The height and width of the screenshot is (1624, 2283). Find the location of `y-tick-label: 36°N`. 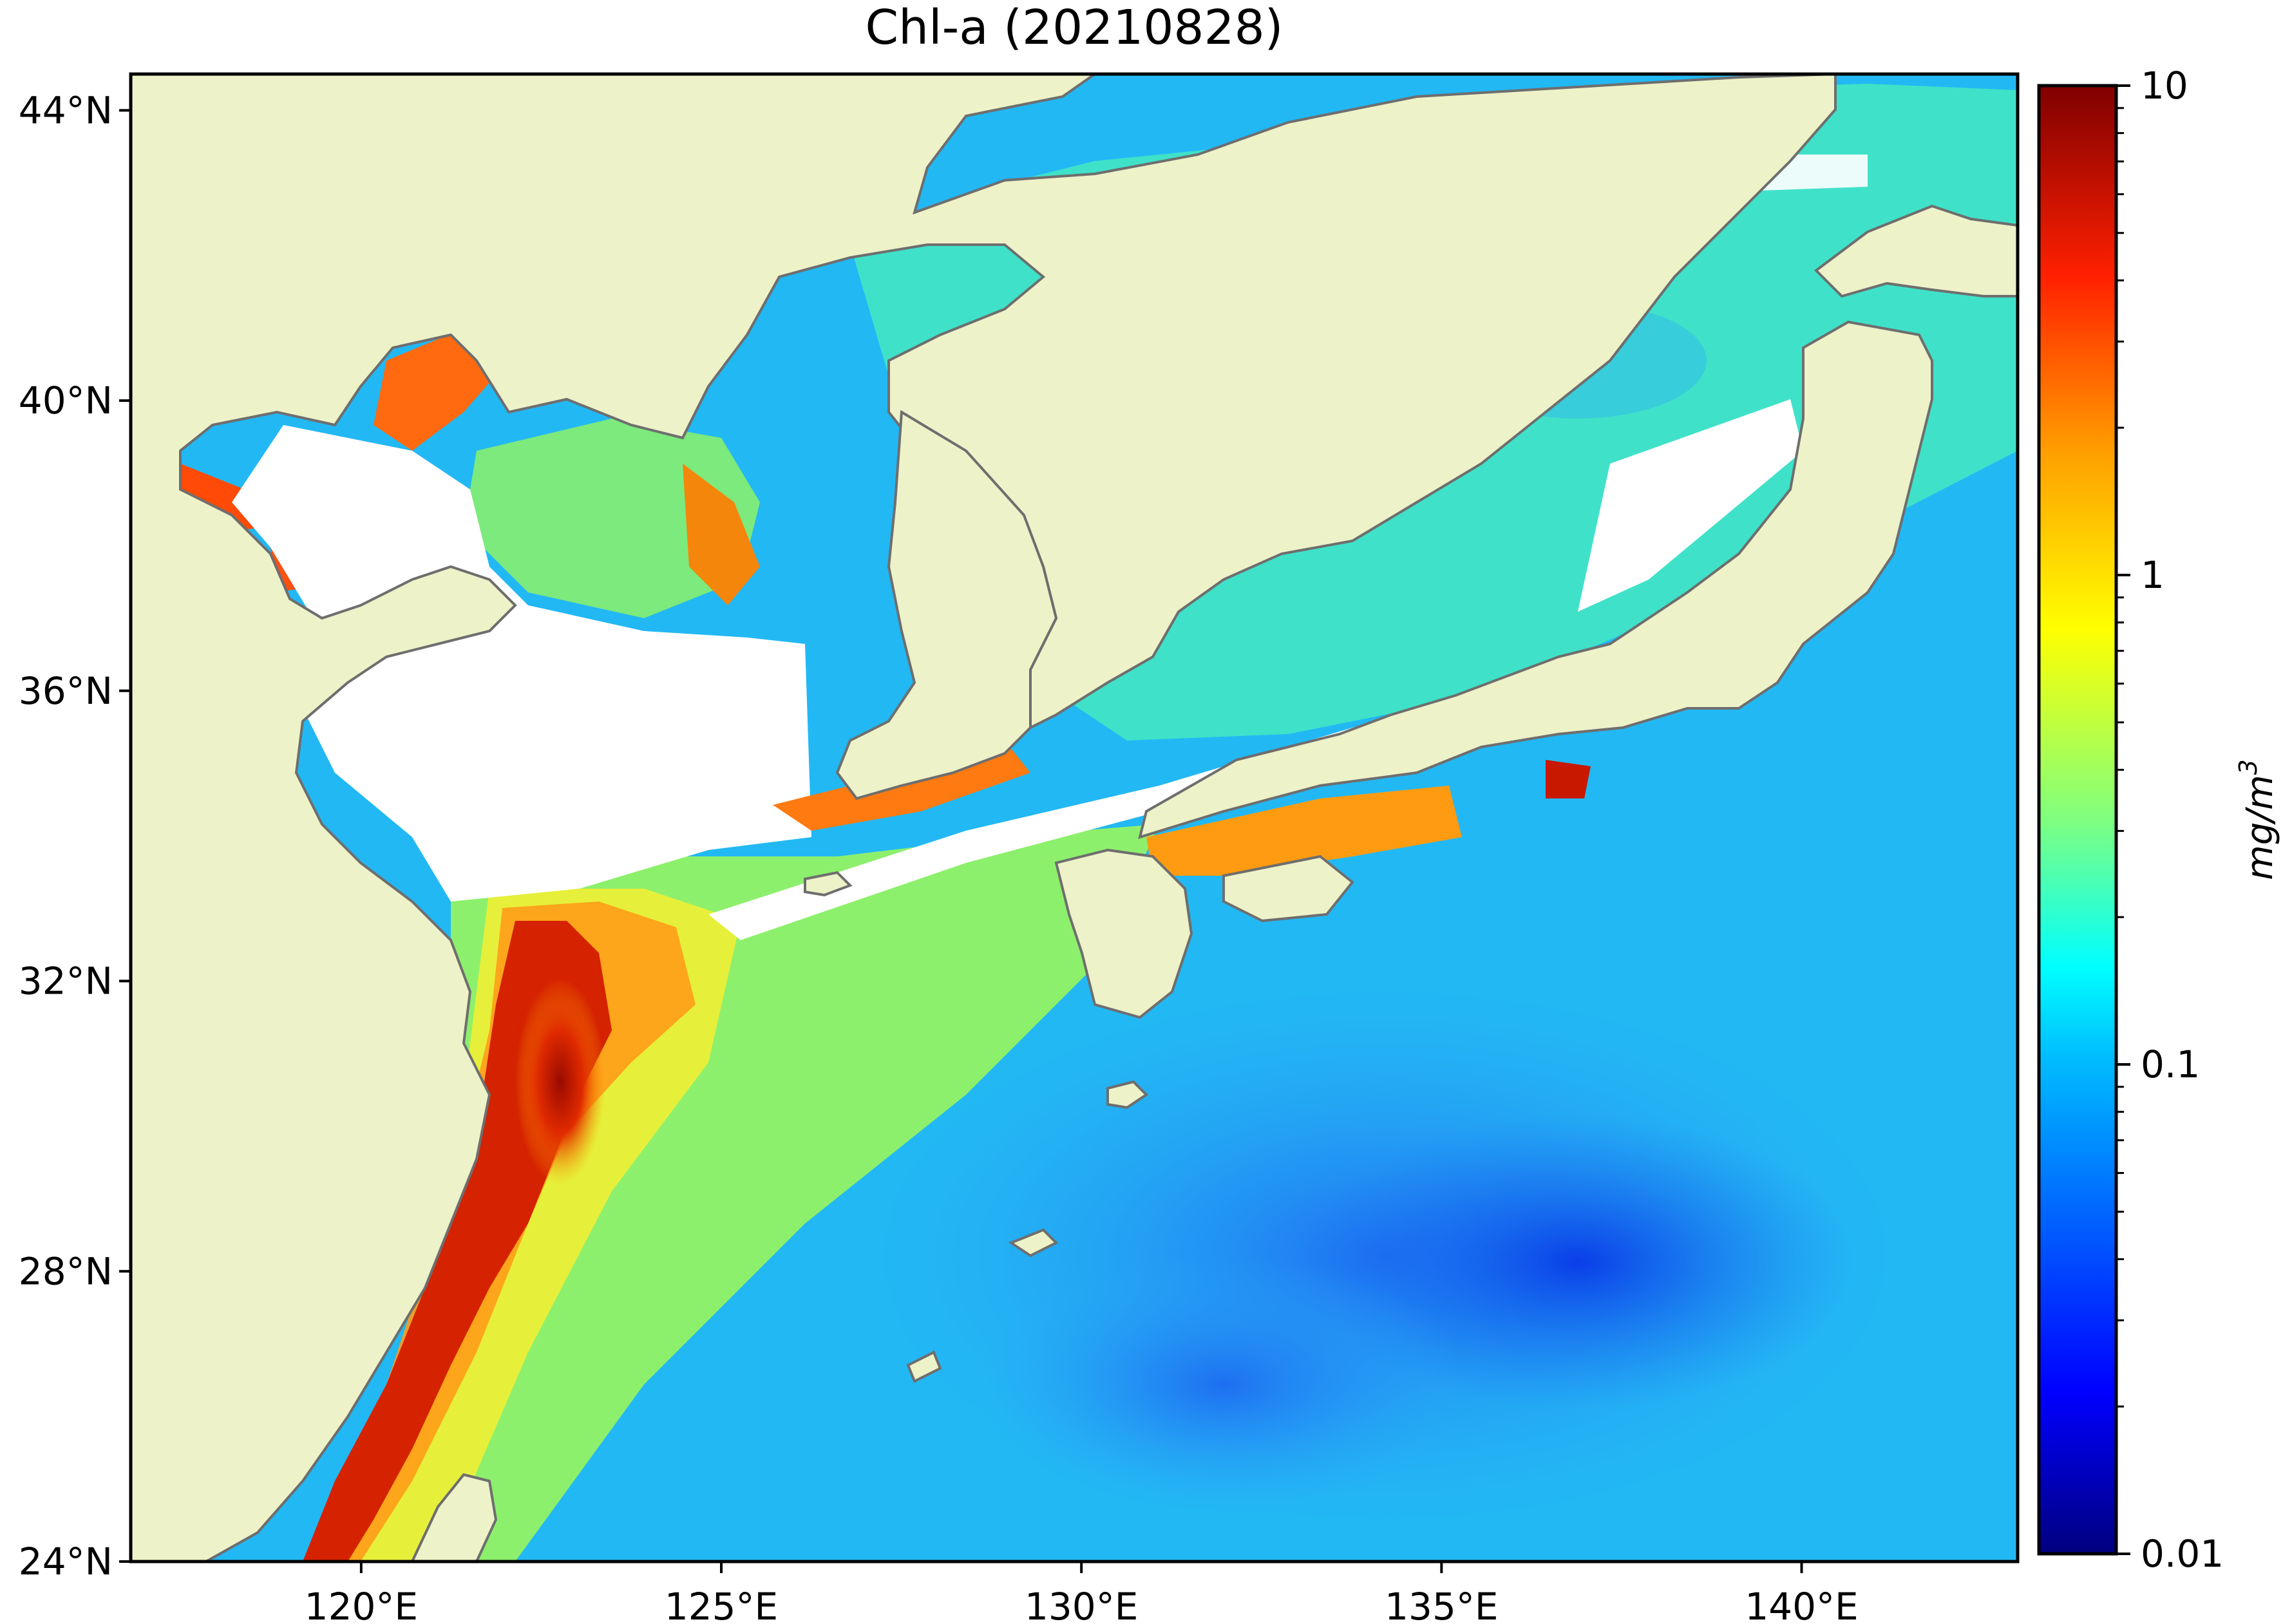

y-tick-label: 36°N is located at coordinates (66, 691).